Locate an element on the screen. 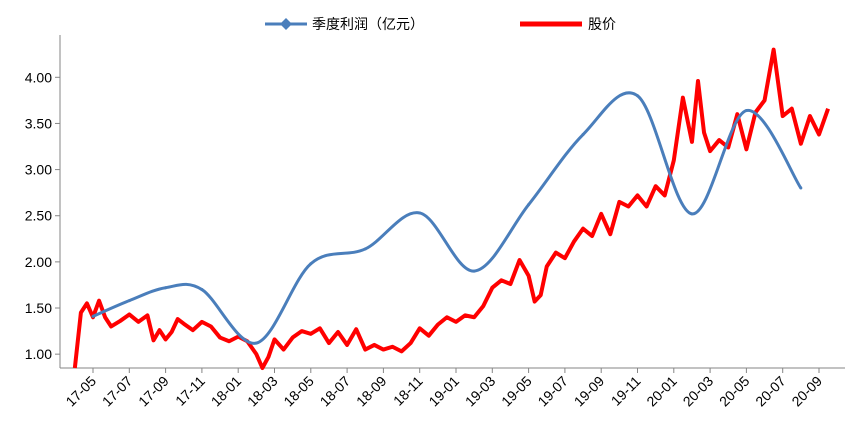 The image size is (847, 434). x-tick-label: 18-03 is located at coordinates (262, 391).